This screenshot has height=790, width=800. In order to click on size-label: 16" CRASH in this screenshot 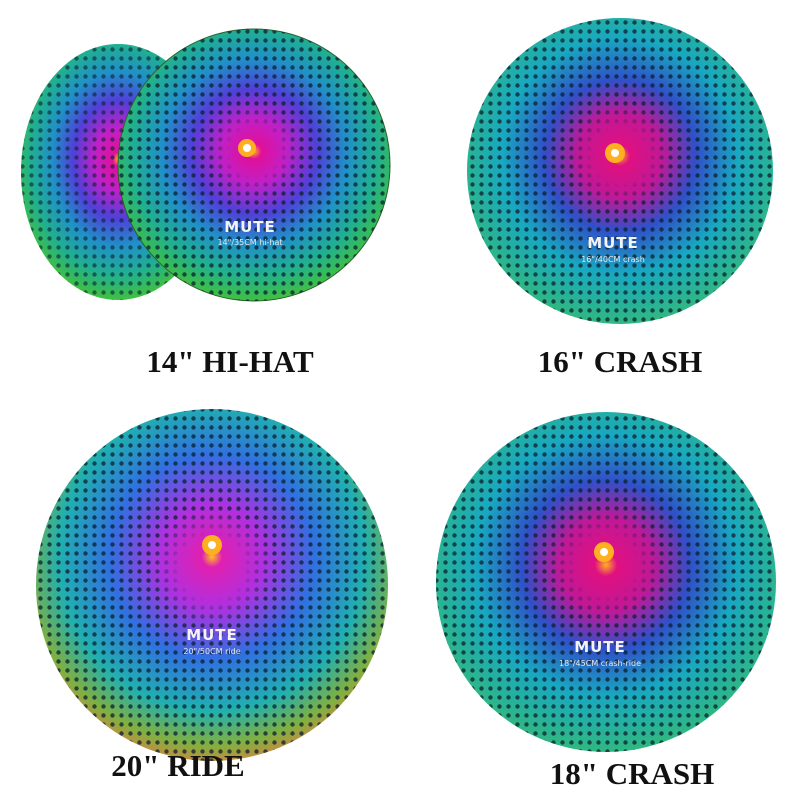, I will do `click(620, 361)`.